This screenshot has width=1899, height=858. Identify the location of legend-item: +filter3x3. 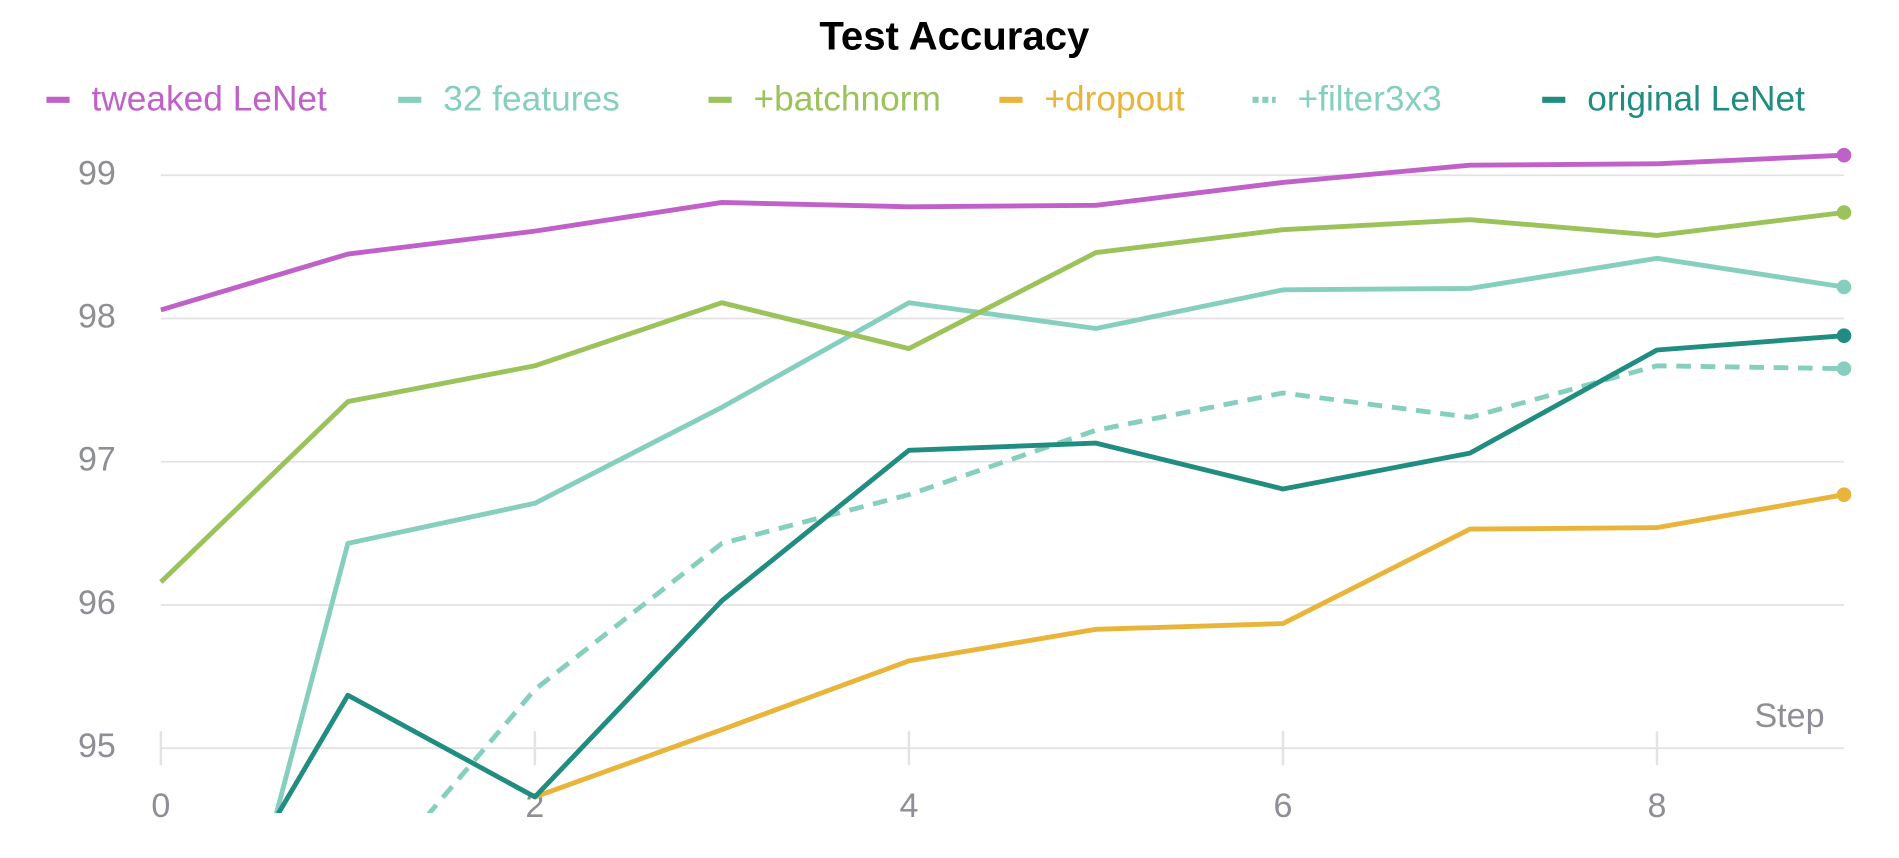
(1347, 98).